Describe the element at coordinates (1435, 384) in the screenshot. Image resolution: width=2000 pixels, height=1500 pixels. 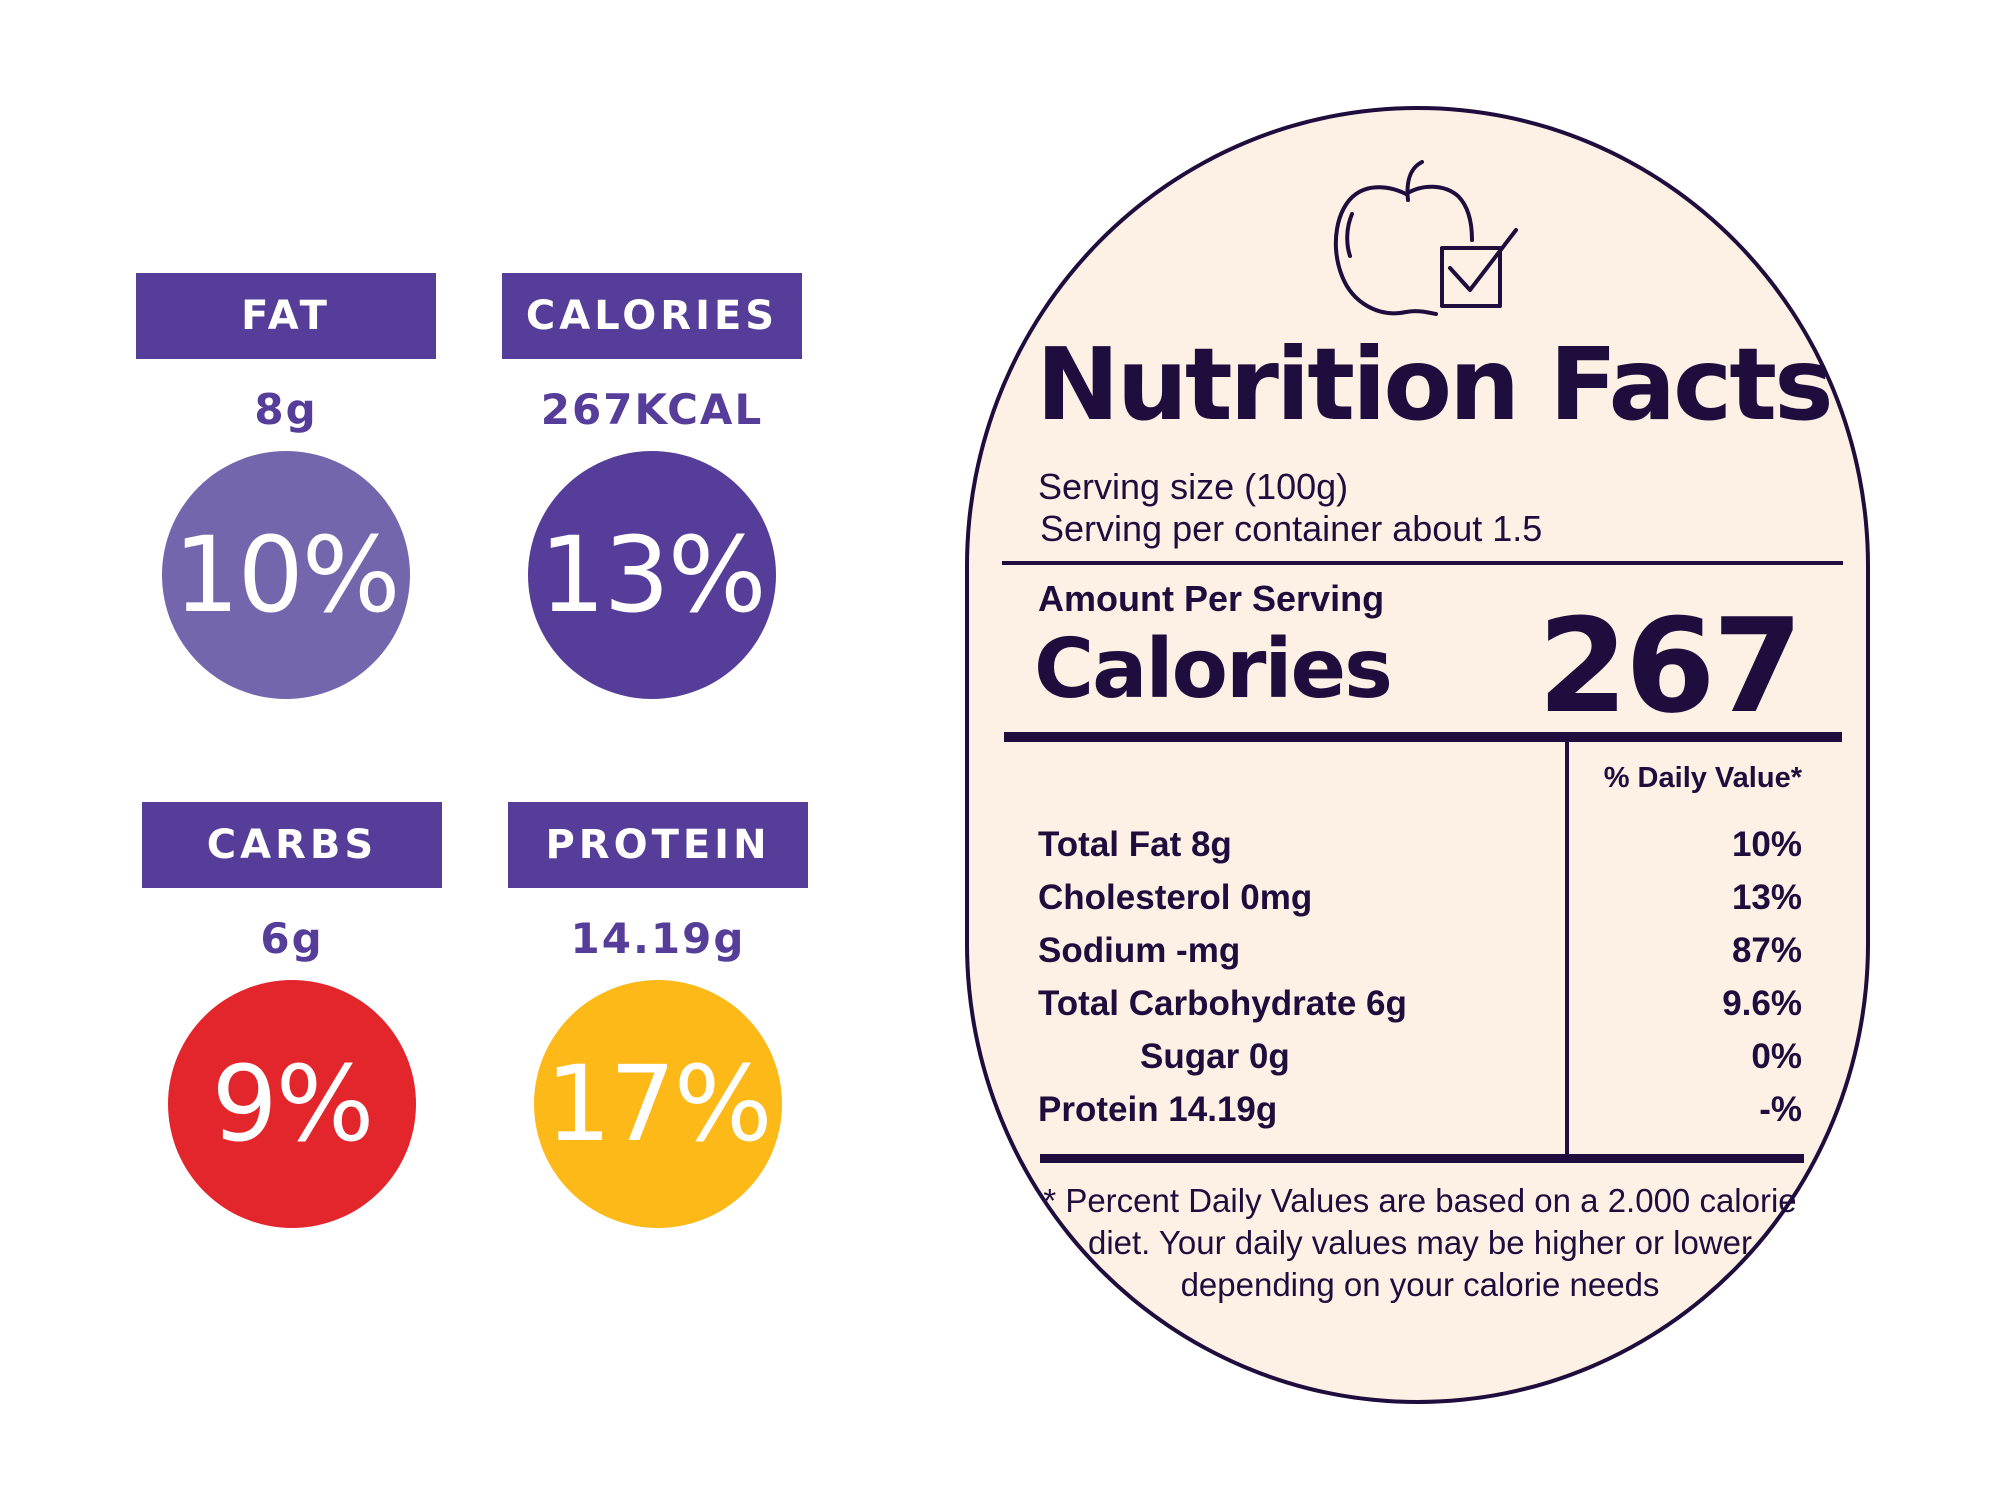
I see `nutrition-facts-title: Nutrition Facts` at that location.